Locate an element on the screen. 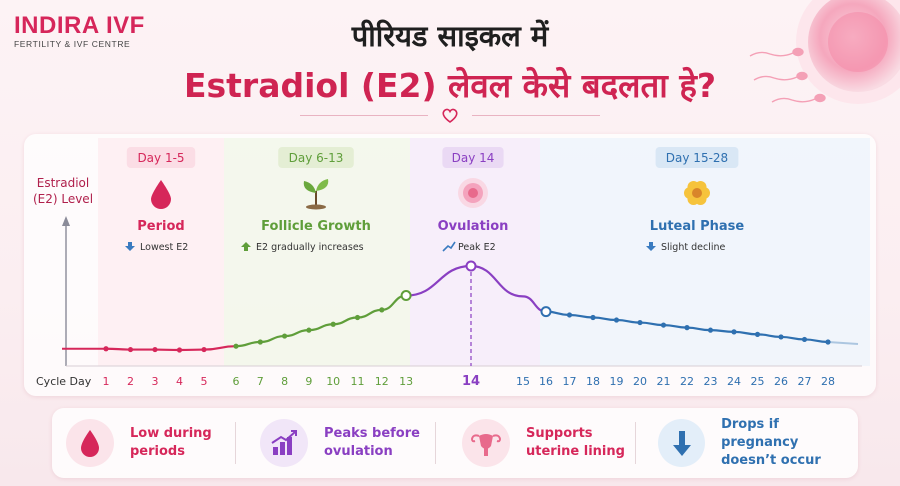 The height and width of the screenshot is (486, 900). phase-days-label: Day 15-28 is located at coordinates (697, 158).